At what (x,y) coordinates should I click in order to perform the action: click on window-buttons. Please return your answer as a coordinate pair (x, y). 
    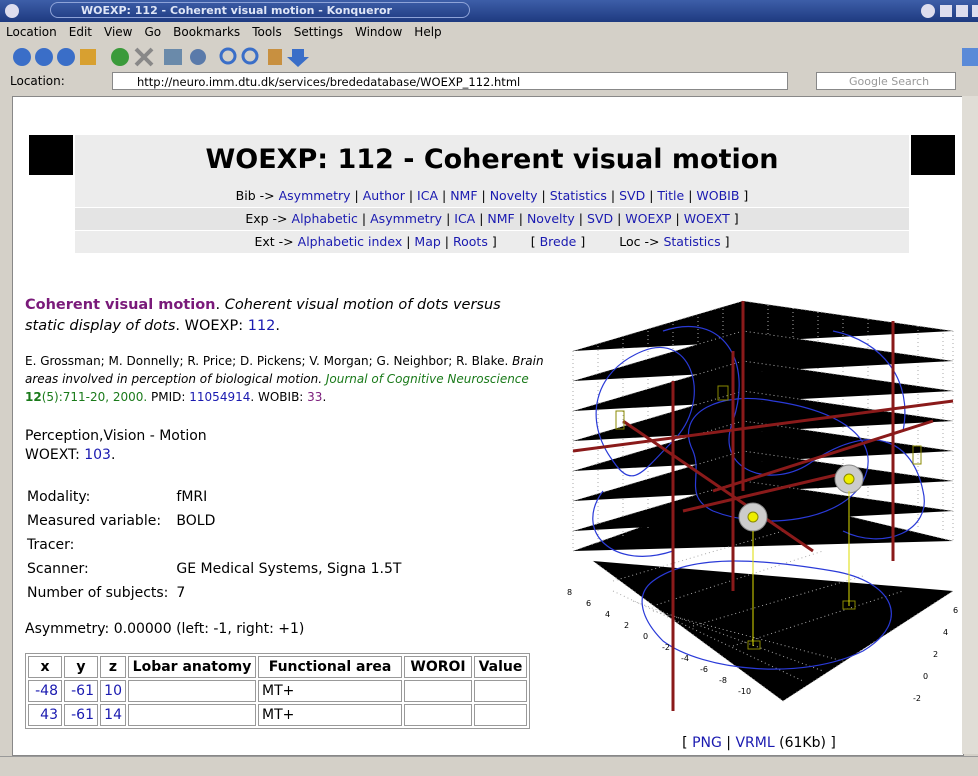
    Looking at the image, I should click on (949, 11).